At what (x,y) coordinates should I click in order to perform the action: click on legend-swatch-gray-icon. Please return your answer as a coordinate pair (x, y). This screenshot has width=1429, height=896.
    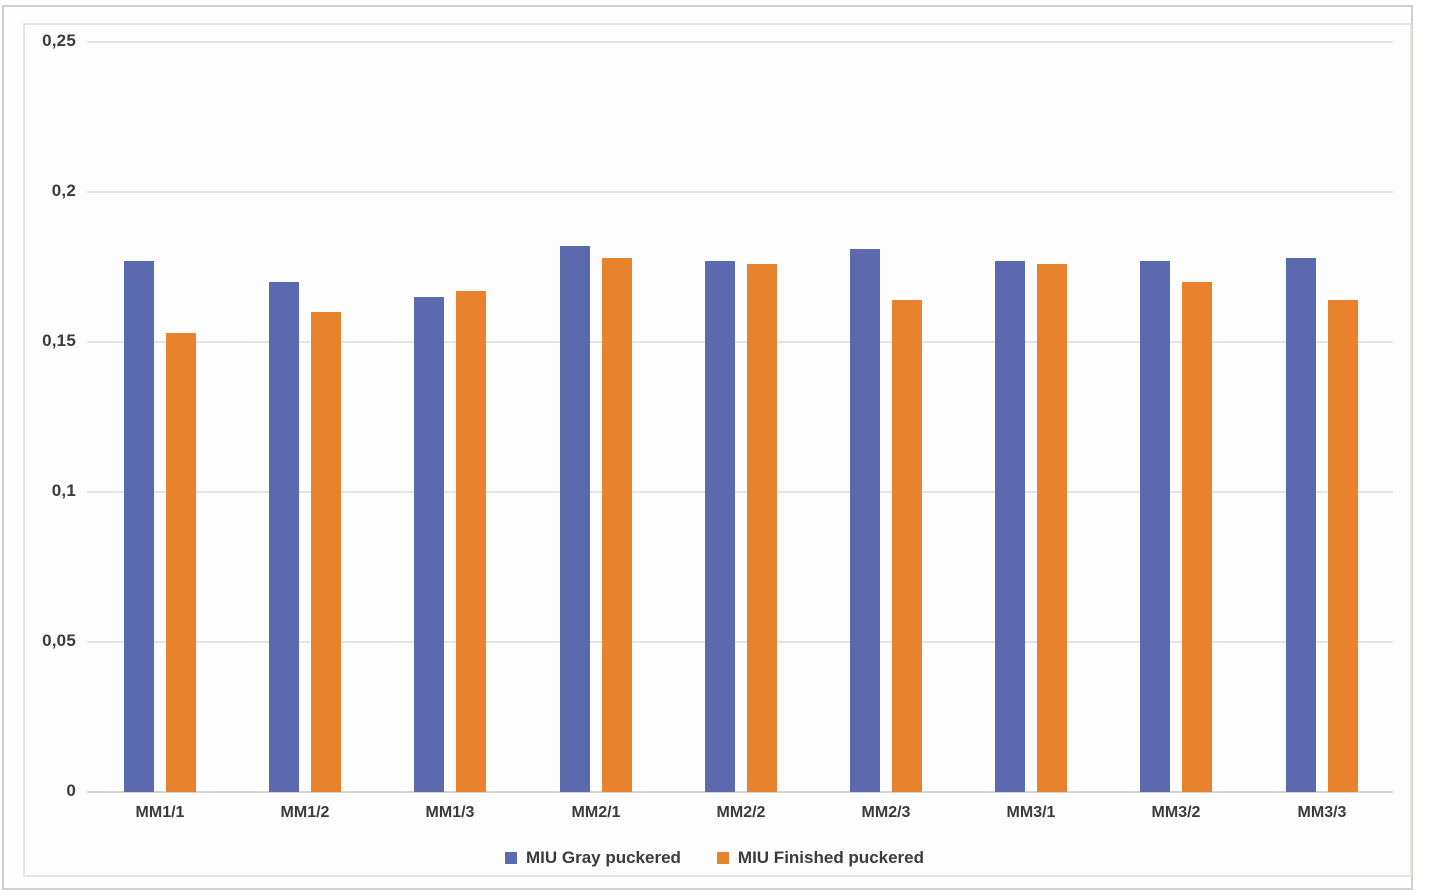
    Looking at the image, I should click on (510, 858).